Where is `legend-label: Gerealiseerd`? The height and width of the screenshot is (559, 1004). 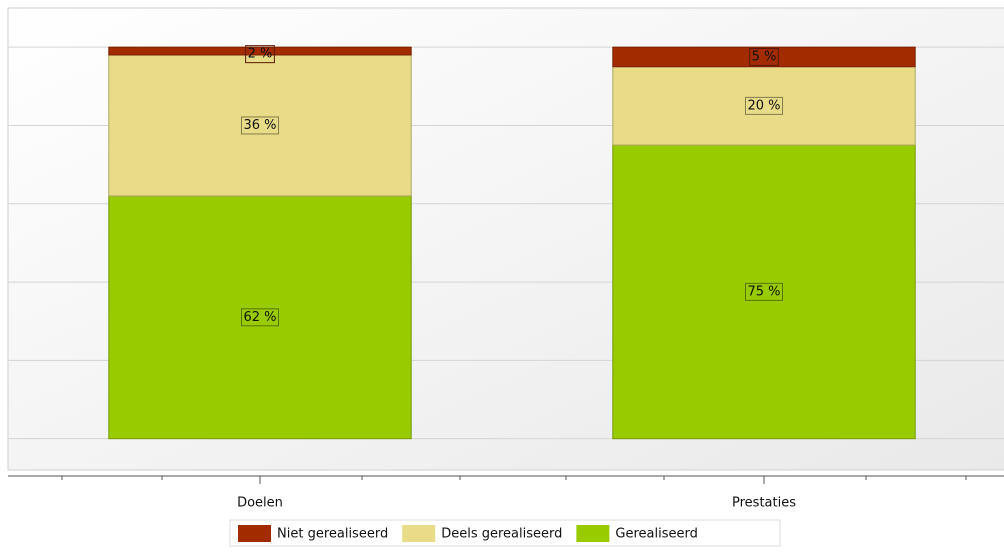
legend-label: Gerealiseerd is located at coordinates (656, 534).